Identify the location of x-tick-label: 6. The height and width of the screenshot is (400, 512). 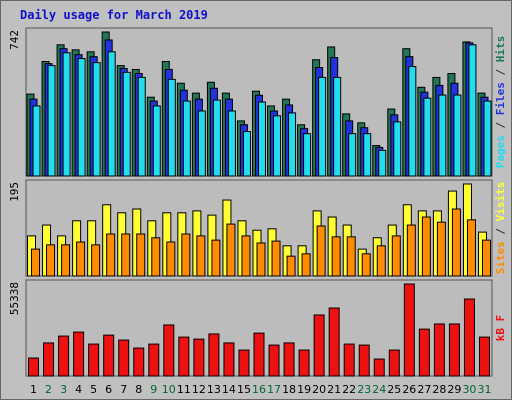
(108, 389).